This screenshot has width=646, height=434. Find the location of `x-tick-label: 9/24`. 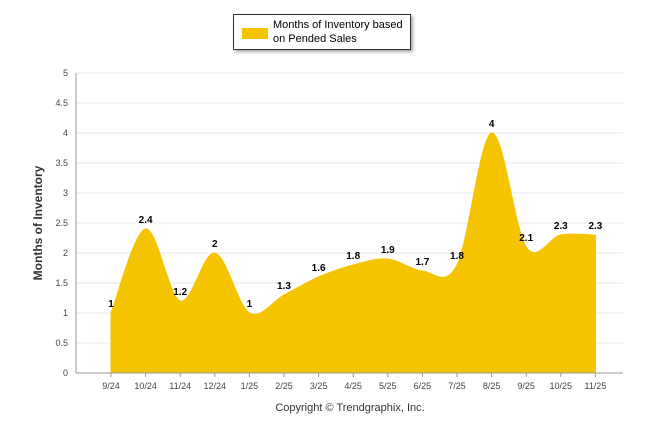

x-tick-label: 9/24 is located at coordinates (111, 386).